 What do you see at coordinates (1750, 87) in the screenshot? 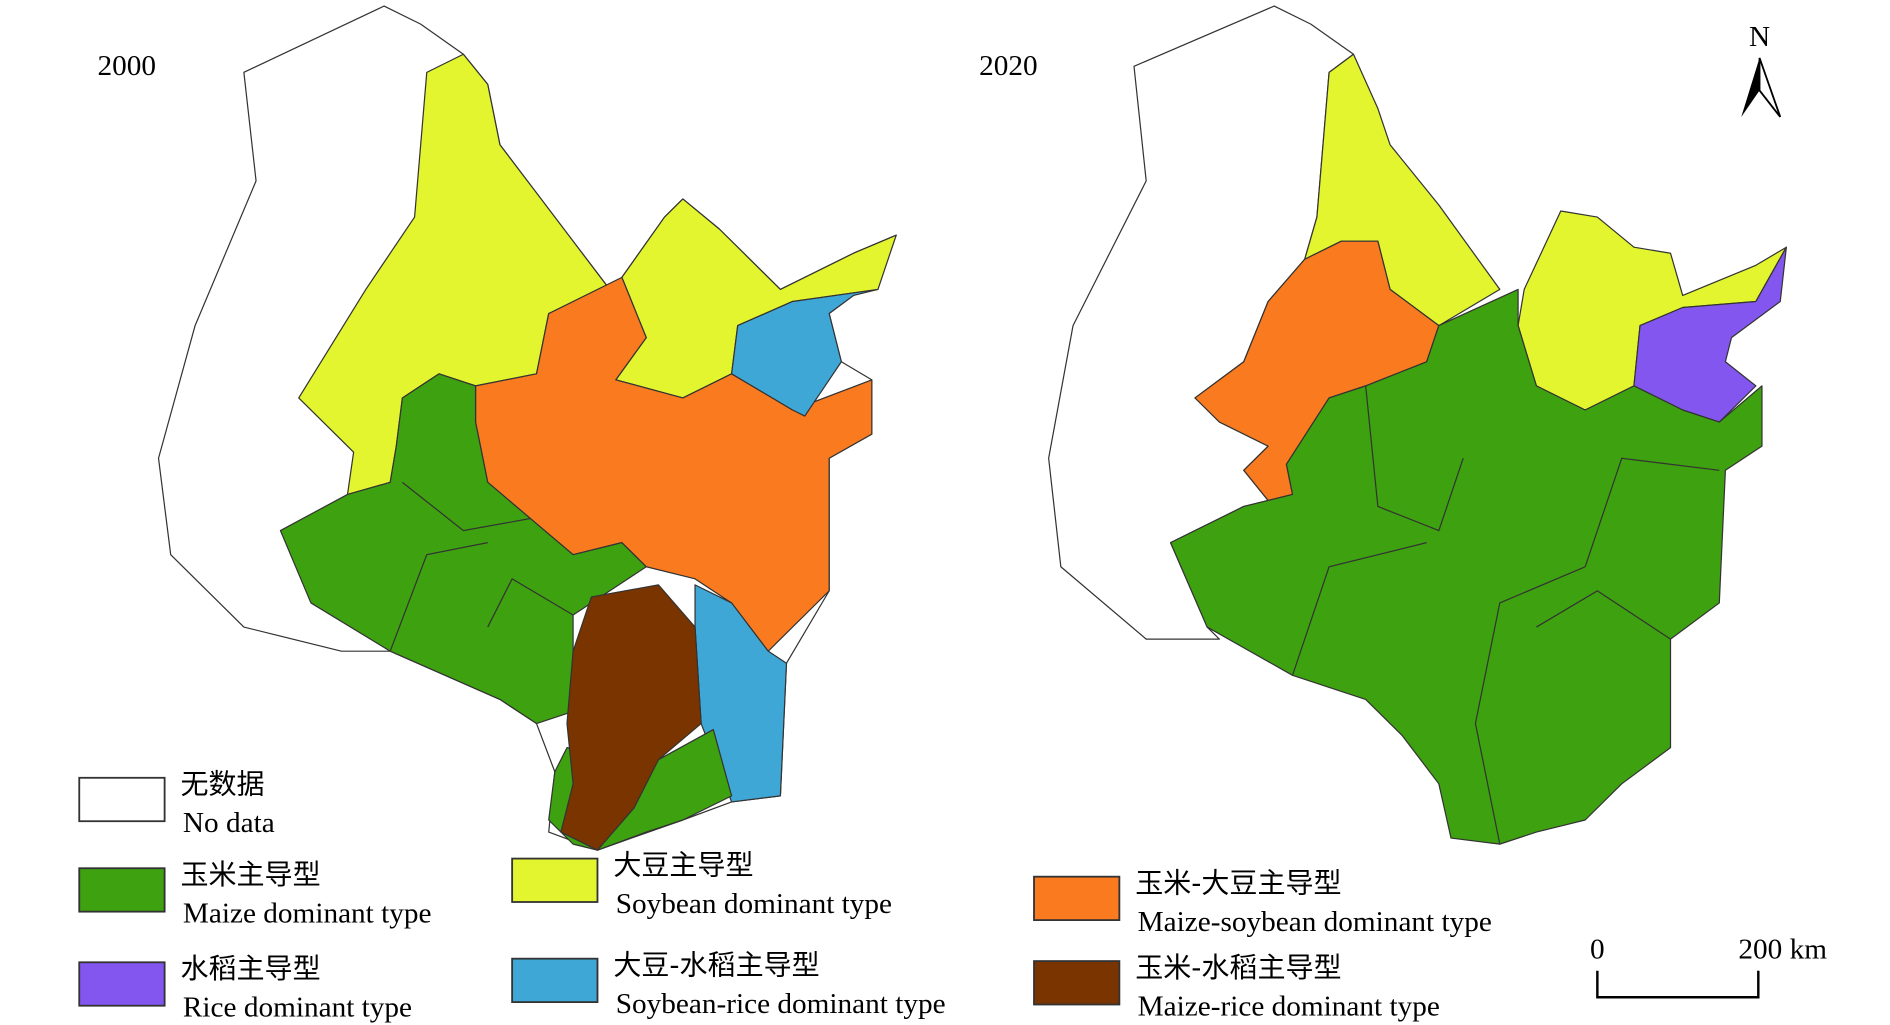
I see `north-arrow-left` at bounding box center [1750, 87].